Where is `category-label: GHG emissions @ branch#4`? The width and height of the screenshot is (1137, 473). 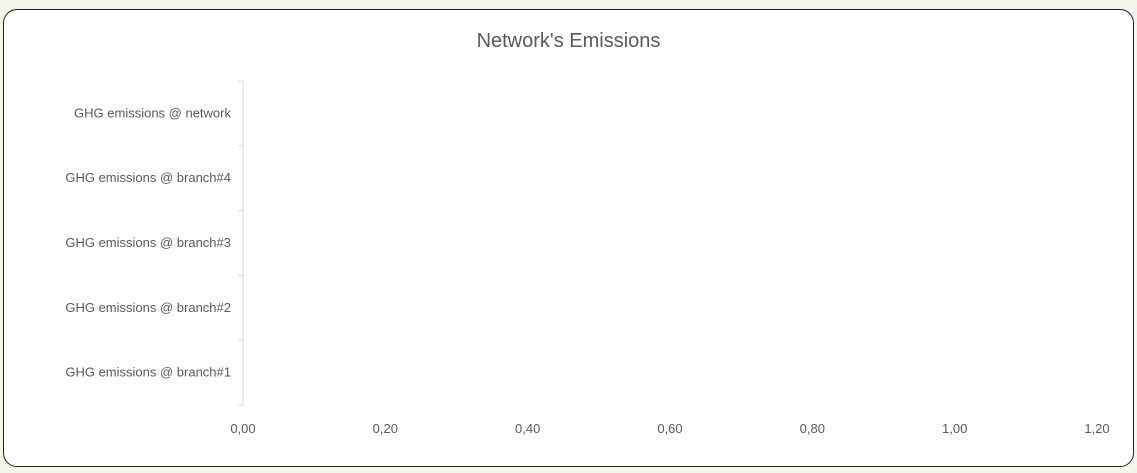
category-label: GHG emissions @ branch#4 is located at coordinates (148, 177).